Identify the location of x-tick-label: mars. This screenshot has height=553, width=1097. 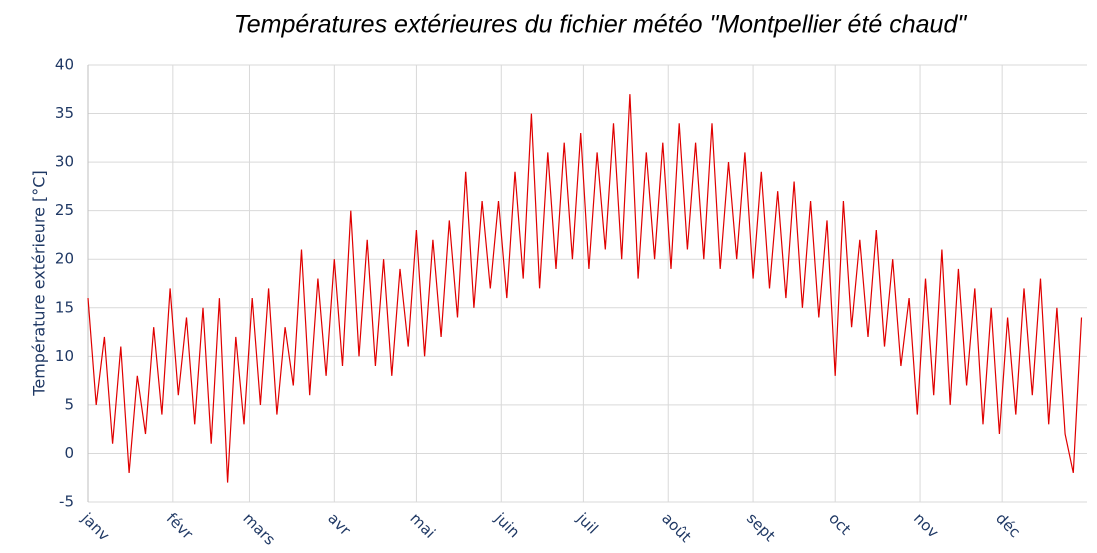
(259, 529).